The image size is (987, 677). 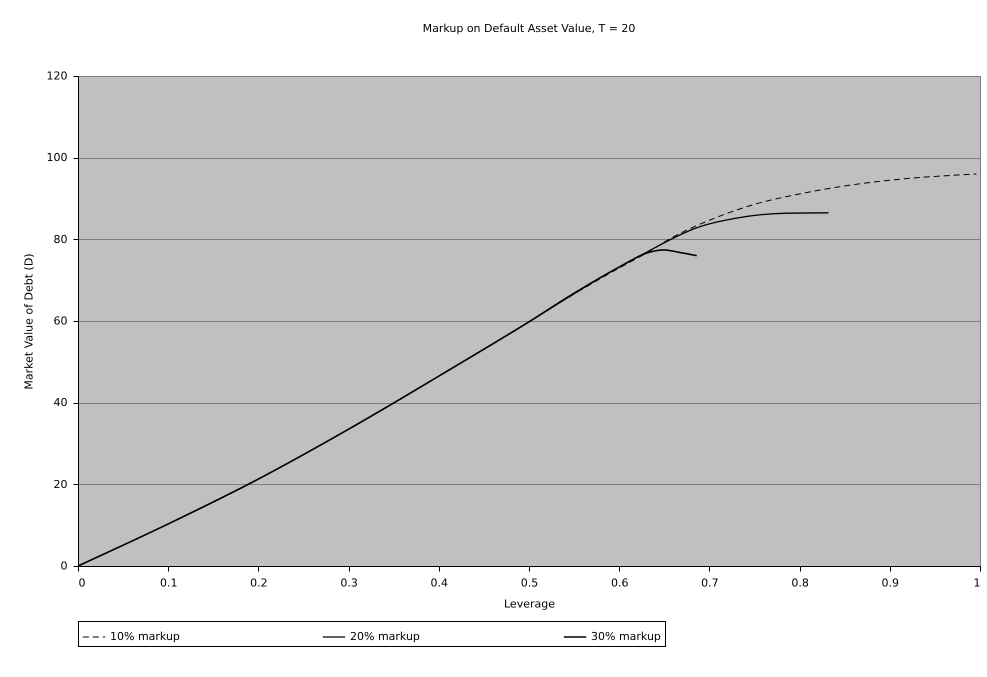 I want to click on x-tick-label: 0.8, so click(x=800, y=583).